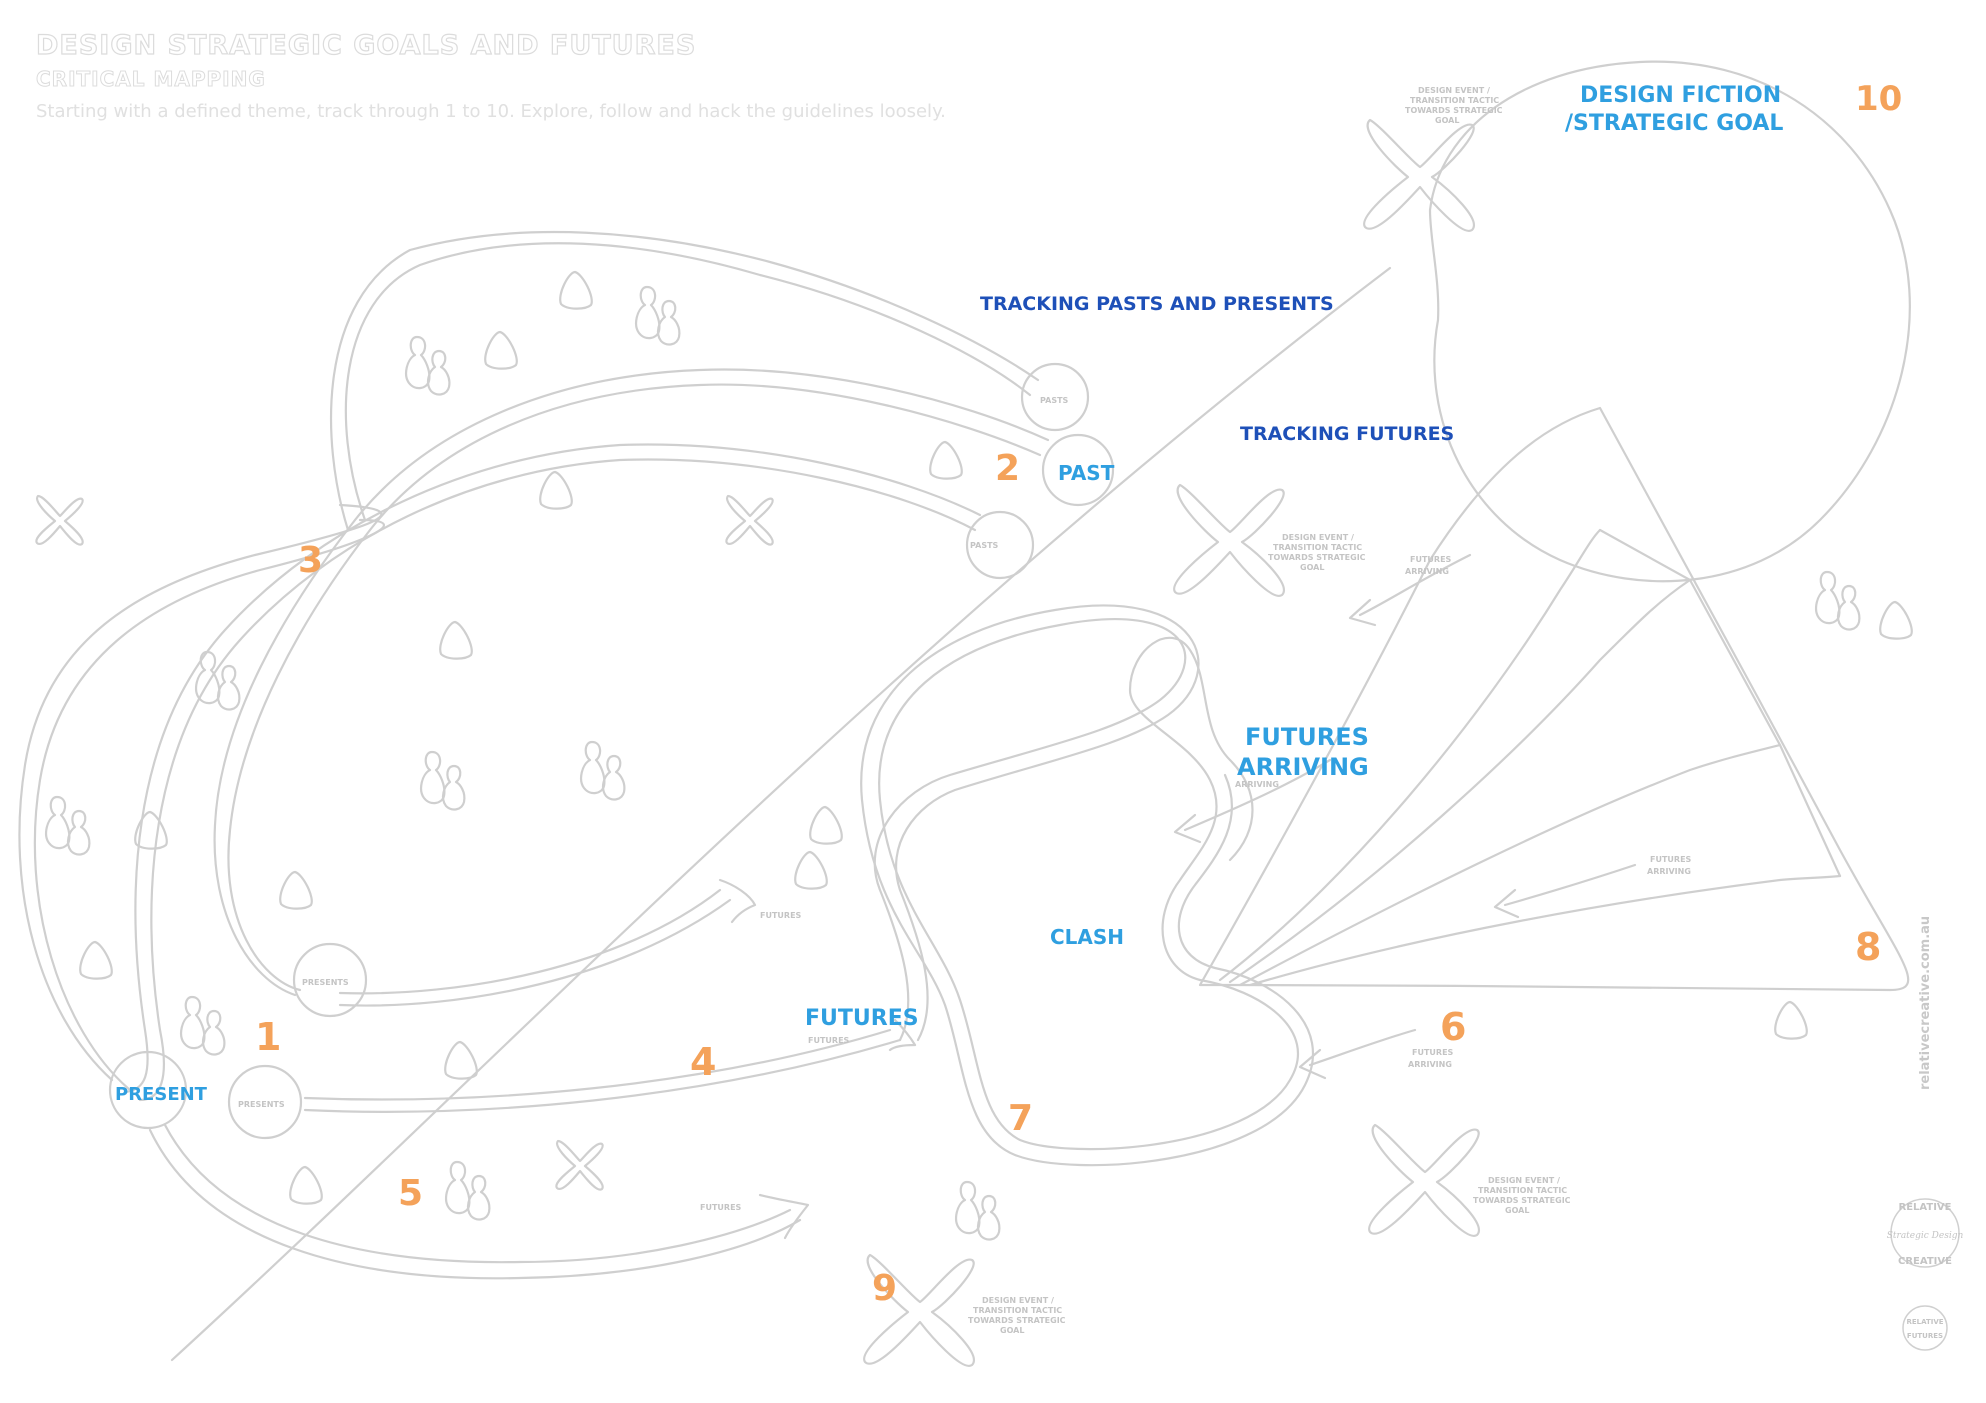 The width and height of the screenshot is (1986, 1403). I want to click on step-number-3: 3, so click(310, 560).